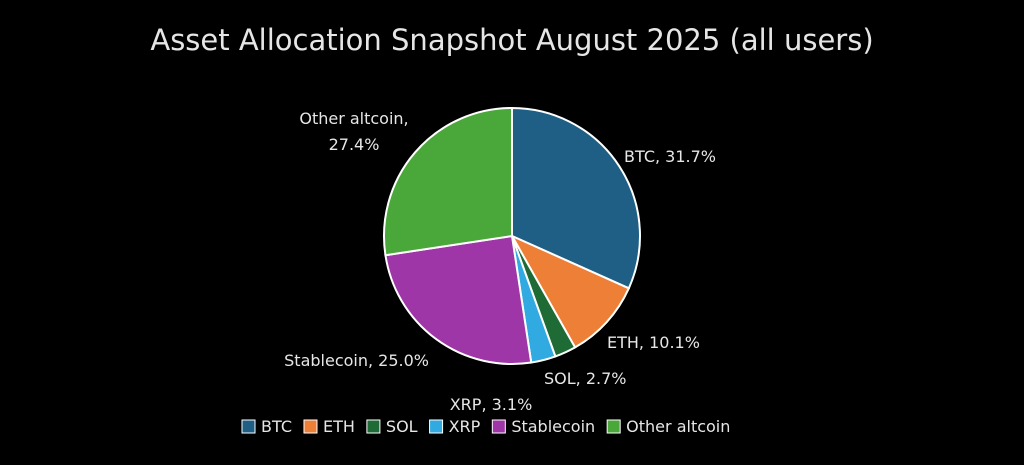 The height and width of the screenshot is (465, 1024). I want to click on legend-label-btc: BTC, so click(276, 426).